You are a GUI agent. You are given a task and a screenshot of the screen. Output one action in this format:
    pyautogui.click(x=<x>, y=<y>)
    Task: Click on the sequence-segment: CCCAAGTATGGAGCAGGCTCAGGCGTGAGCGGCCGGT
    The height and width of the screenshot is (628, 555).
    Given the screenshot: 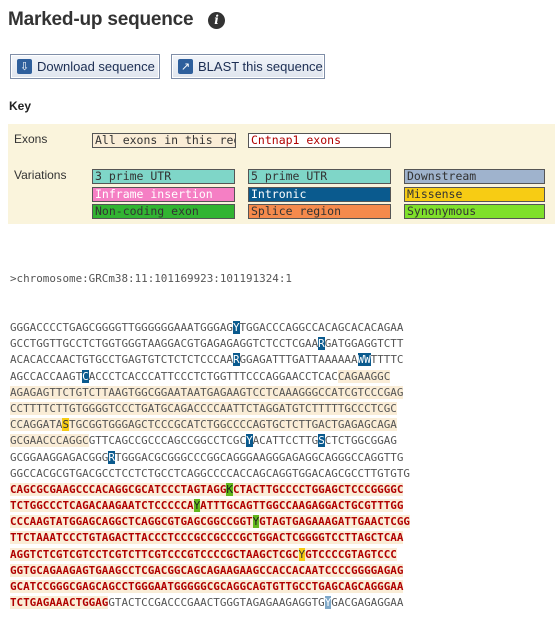 What is the action you would take?
    pyautogui.click(x=131, y=522)
    